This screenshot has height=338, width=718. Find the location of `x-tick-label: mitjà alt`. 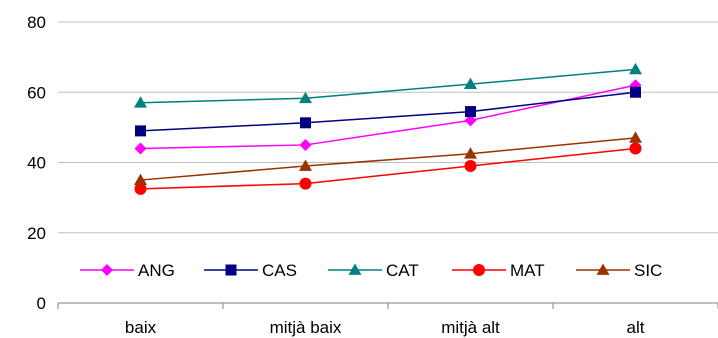

x-tick-label: mitjà alt is located at coordinates (470, 327).